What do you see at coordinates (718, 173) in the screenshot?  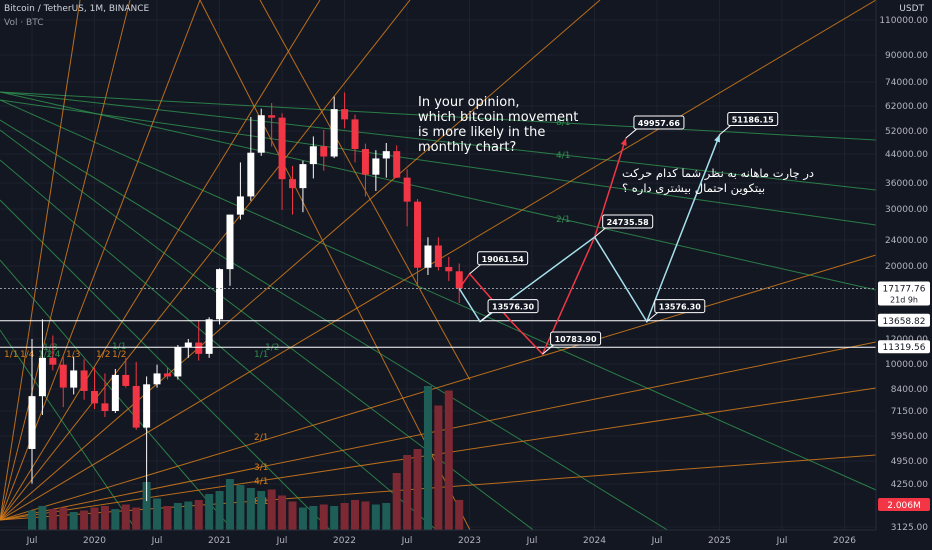 I see `question-fa-line: در چارت ماهانه به نظر شما کدام حرکت` at bounding box center [718, 173].